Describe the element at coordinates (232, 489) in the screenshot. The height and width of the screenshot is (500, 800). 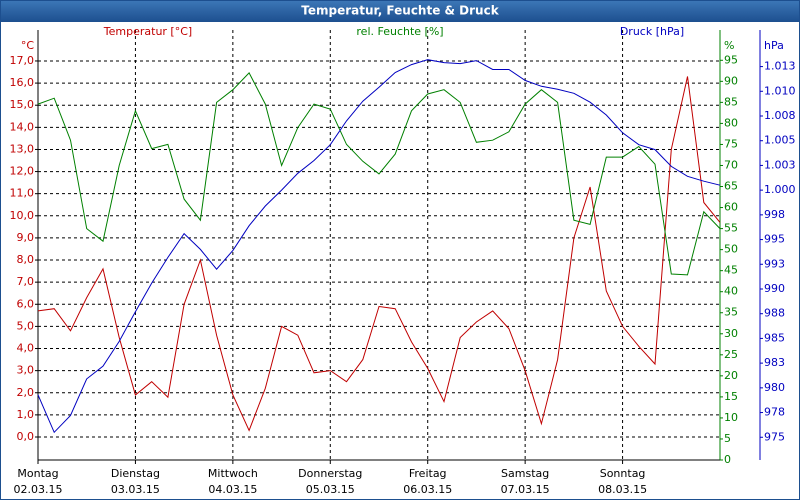
I see `x-tick-date: 04.03.15` at that location.